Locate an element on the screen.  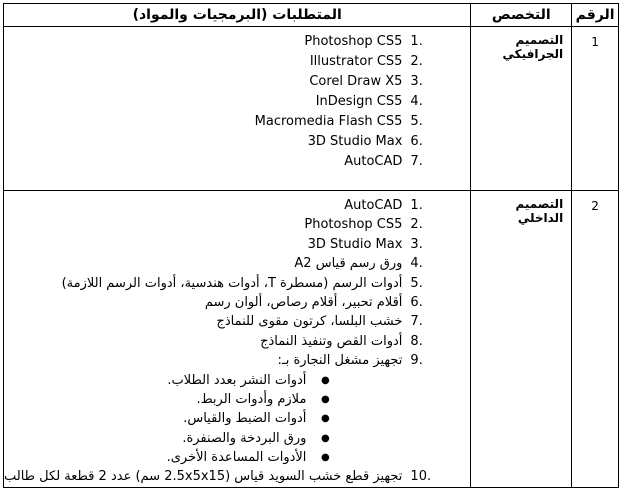
list-item: 7. خشب البلسا، كرتون مقوى للنماذج is located at coordinates (237, 321).